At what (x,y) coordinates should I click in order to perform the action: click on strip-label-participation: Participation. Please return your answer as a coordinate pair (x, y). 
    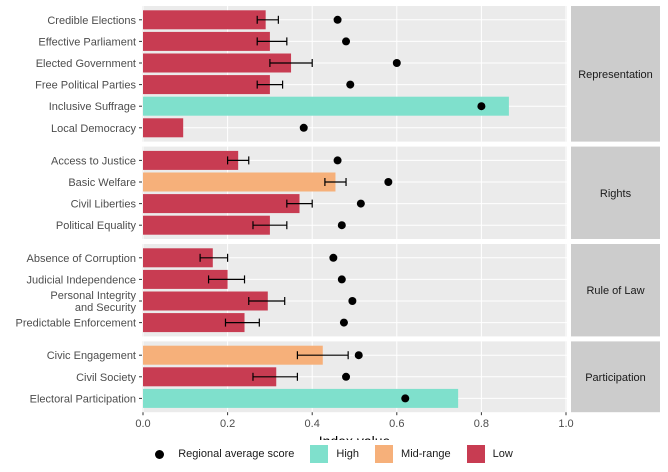
    Looking at the image, I should click on (615, 378).